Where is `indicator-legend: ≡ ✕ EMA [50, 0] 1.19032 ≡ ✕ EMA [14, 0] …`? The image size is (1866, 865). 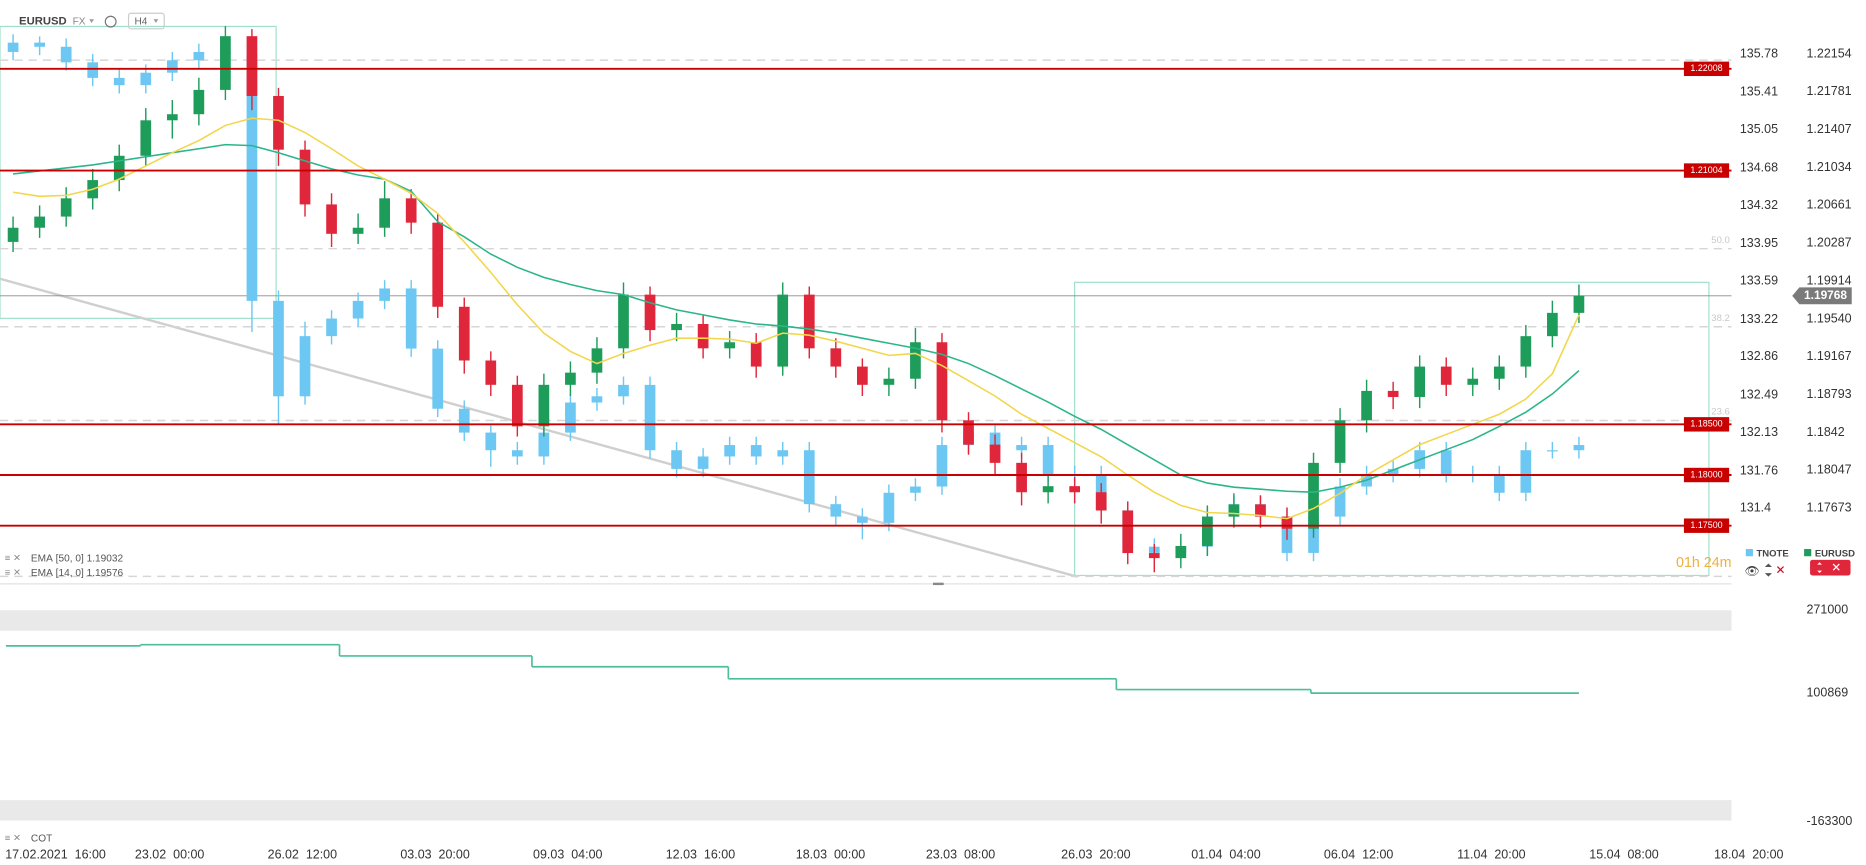 indicator-legend: ≡ ✕ EMA [50, 0] 1.19032 ≡ ✕ EMA [14, 0] … is located at coordinates (64, 698).